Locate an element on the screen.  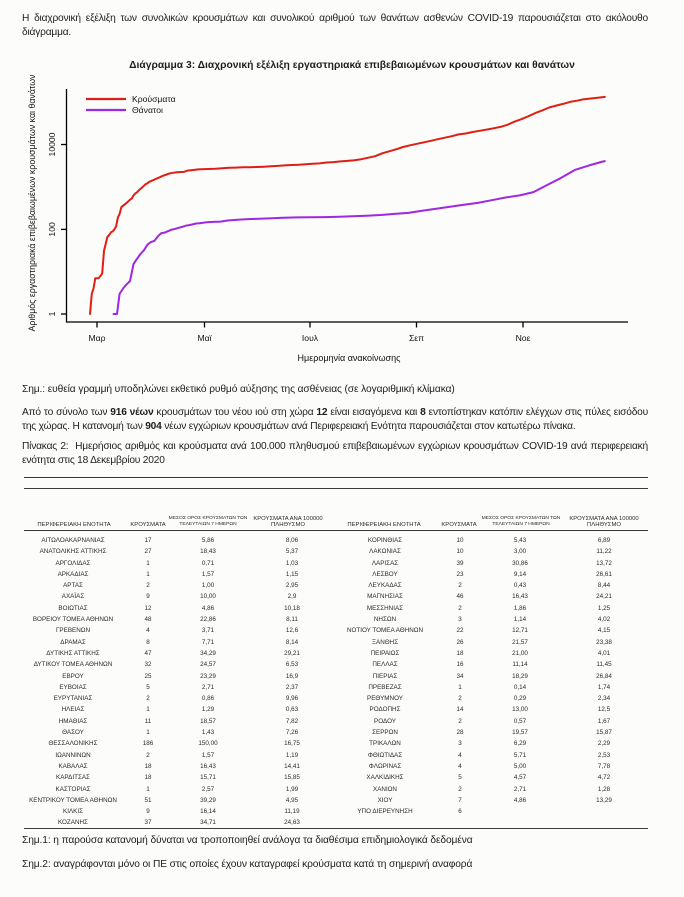
svg-text: 100 is located at coordinates (52, 229).